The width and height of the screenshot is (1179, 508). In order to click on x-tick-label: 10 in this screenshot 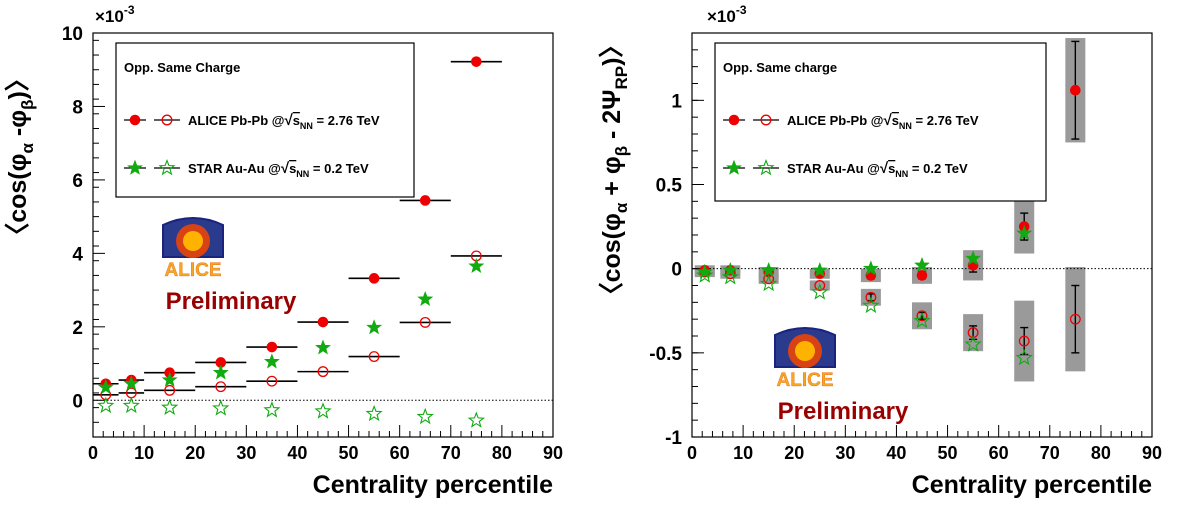, I will do `click(144, 453)`.